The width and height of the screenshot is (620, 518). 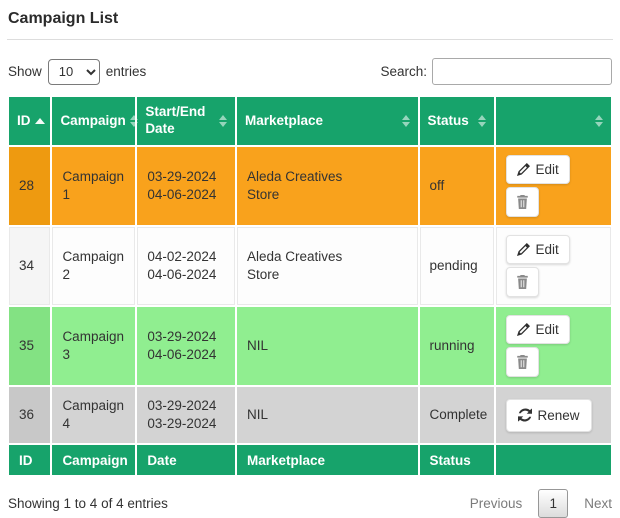 What do you see at coordinates (456, 460) in the screenshot?
I see `footer-status: Status` at bounding box center [456, 460].